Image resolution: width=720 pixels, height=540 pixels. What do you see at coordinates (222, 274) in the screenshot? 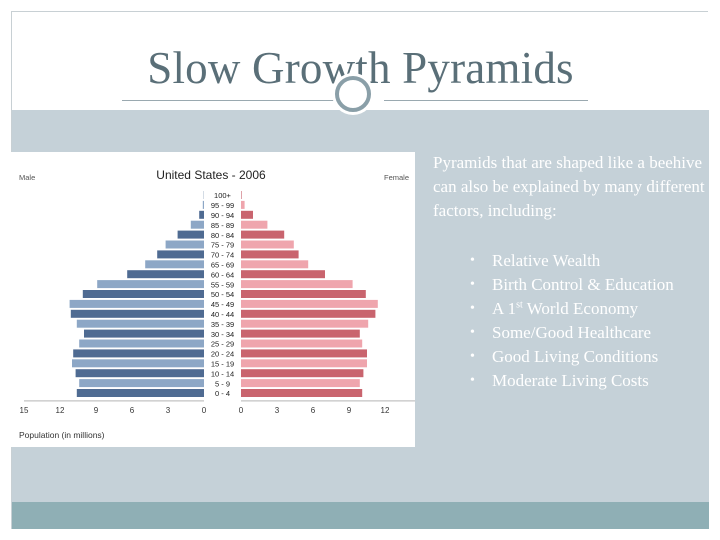
I see `age-group-label: 60 - 64` at bounding box center [222, 274].